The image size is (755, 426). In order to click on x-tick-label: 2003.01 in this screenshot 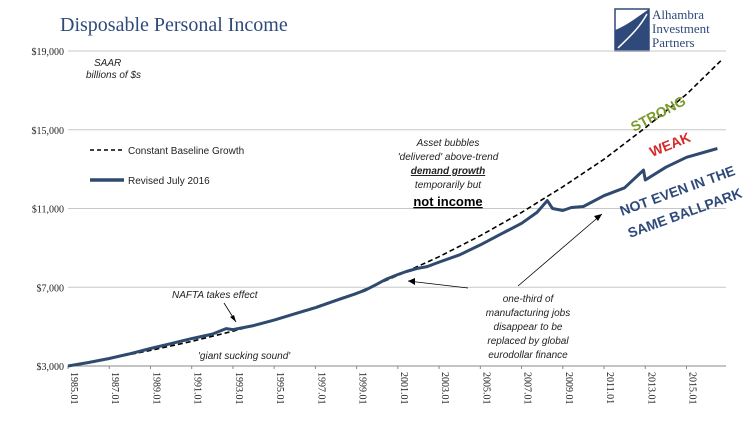, I will do `click(444, 388)`.